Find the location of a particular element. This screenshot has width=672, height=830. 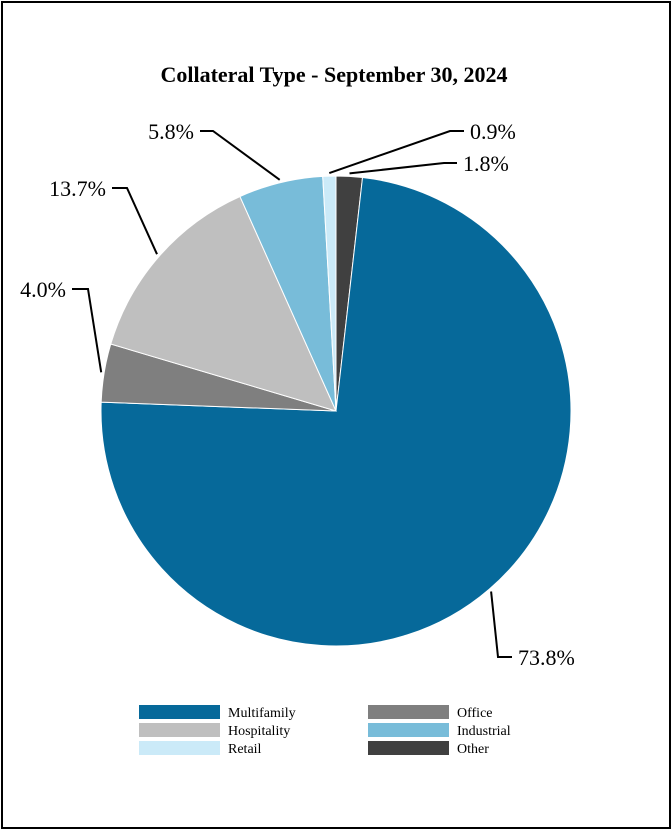

leader-line-multifamily is located at coordinates (501, 624).